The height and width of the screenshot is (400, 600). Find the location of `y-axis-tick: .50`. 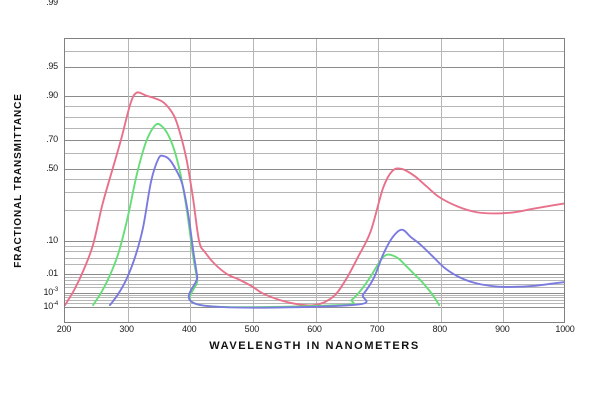

y-axis-tick: .50 is located at coordinates (52, 168).